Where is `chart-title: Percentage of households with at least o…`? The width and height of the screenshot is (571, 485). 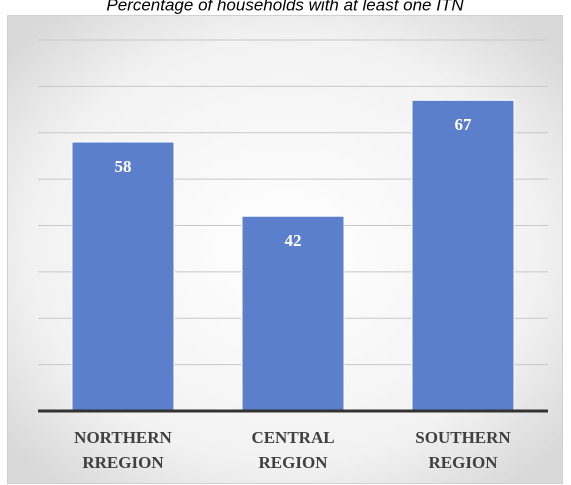 chart-title: Percentage of households with at least o… is located at coordinates (285, 7).